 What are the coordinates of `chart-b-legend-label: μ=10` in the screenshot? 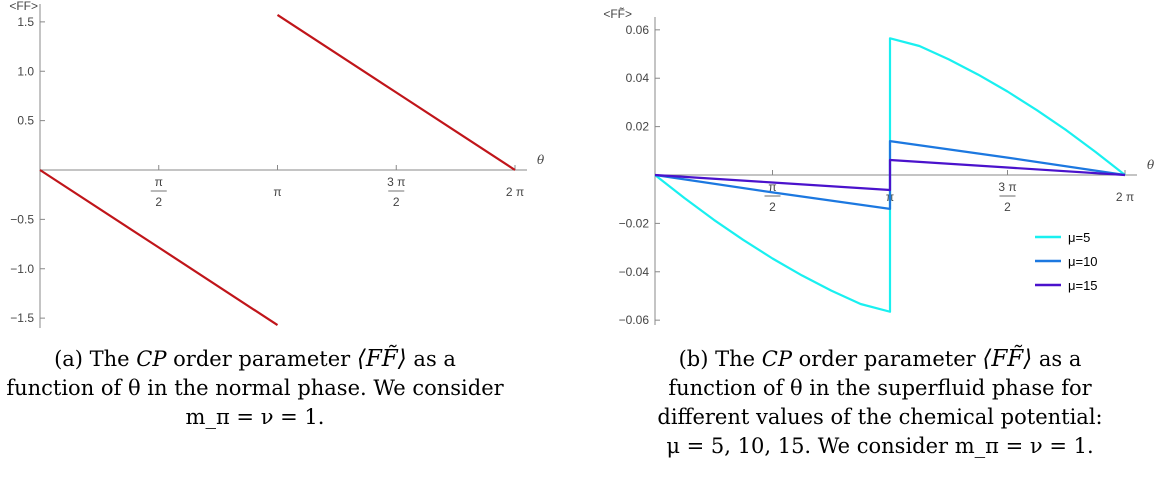 It's located at (1083, 261).